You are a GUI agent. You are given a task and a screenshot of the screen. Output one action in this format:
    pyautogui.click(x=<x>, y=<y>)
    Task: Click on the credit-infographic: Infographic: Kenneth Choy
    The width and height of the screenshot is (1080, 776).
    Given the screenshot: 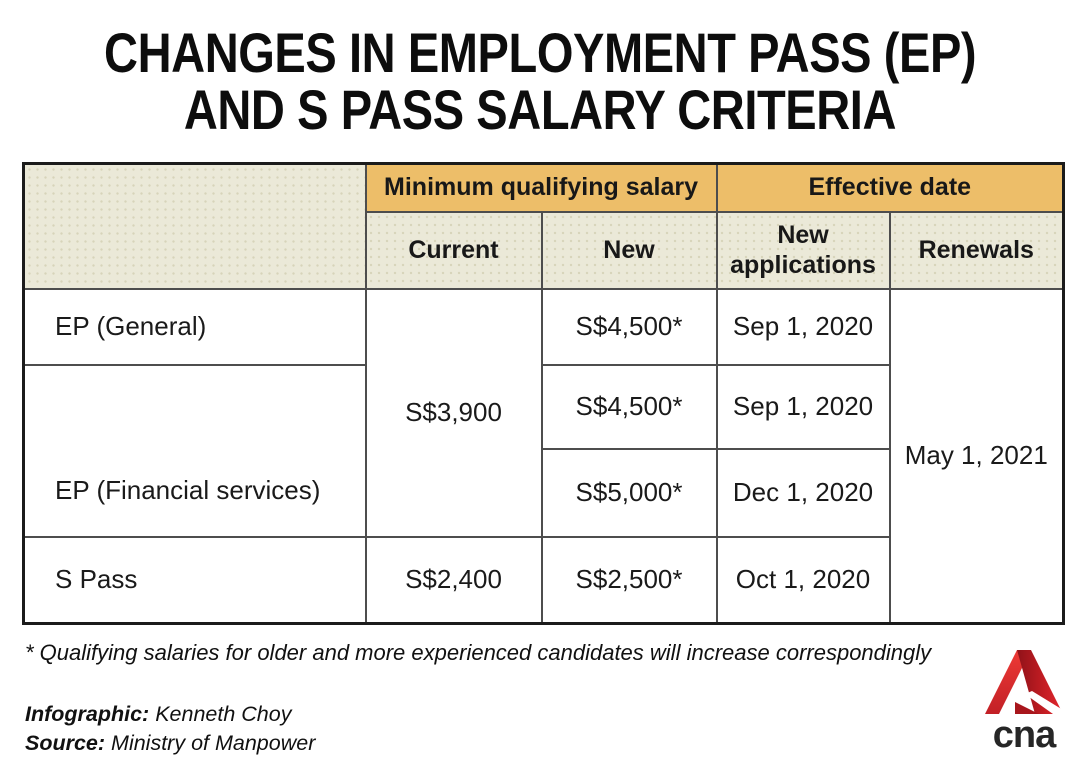 What is the action you would take?
    pyautogui.click(x=170, y=714)
    